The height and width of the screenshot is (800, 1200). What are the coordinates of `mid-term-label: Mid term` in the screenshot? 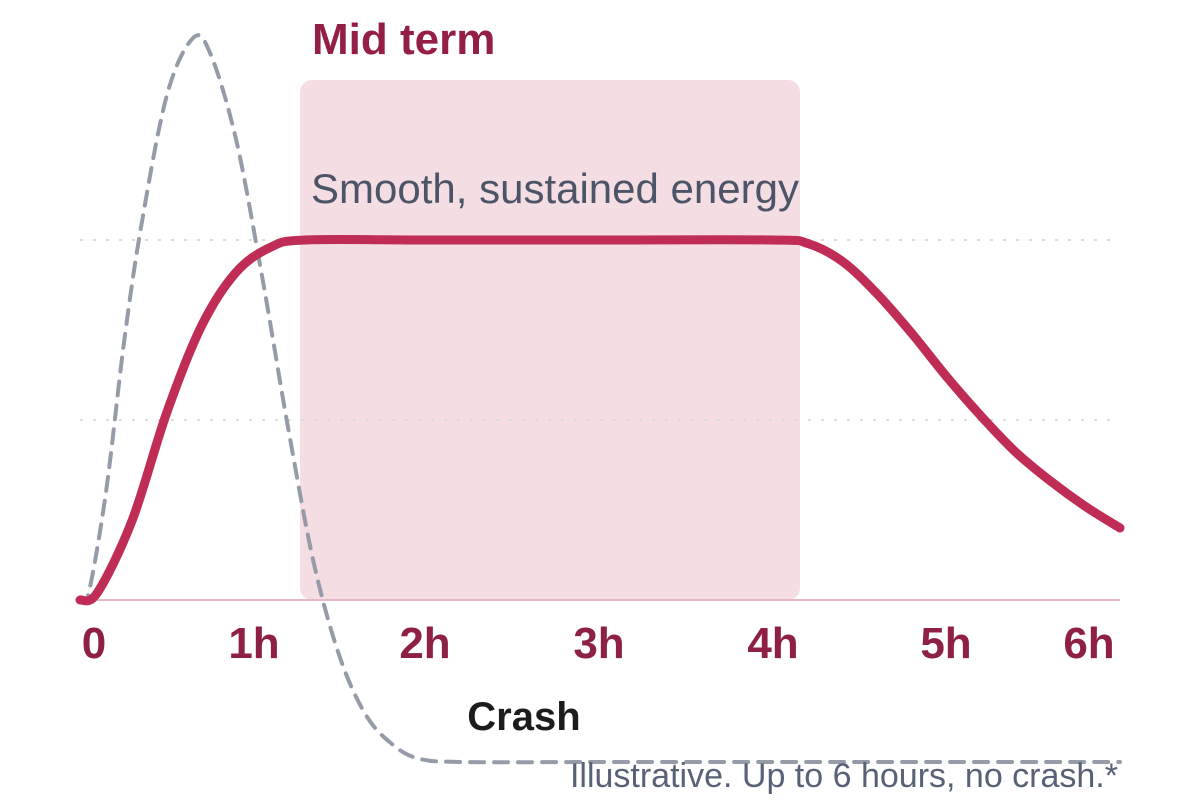 It's located at (403, 39).